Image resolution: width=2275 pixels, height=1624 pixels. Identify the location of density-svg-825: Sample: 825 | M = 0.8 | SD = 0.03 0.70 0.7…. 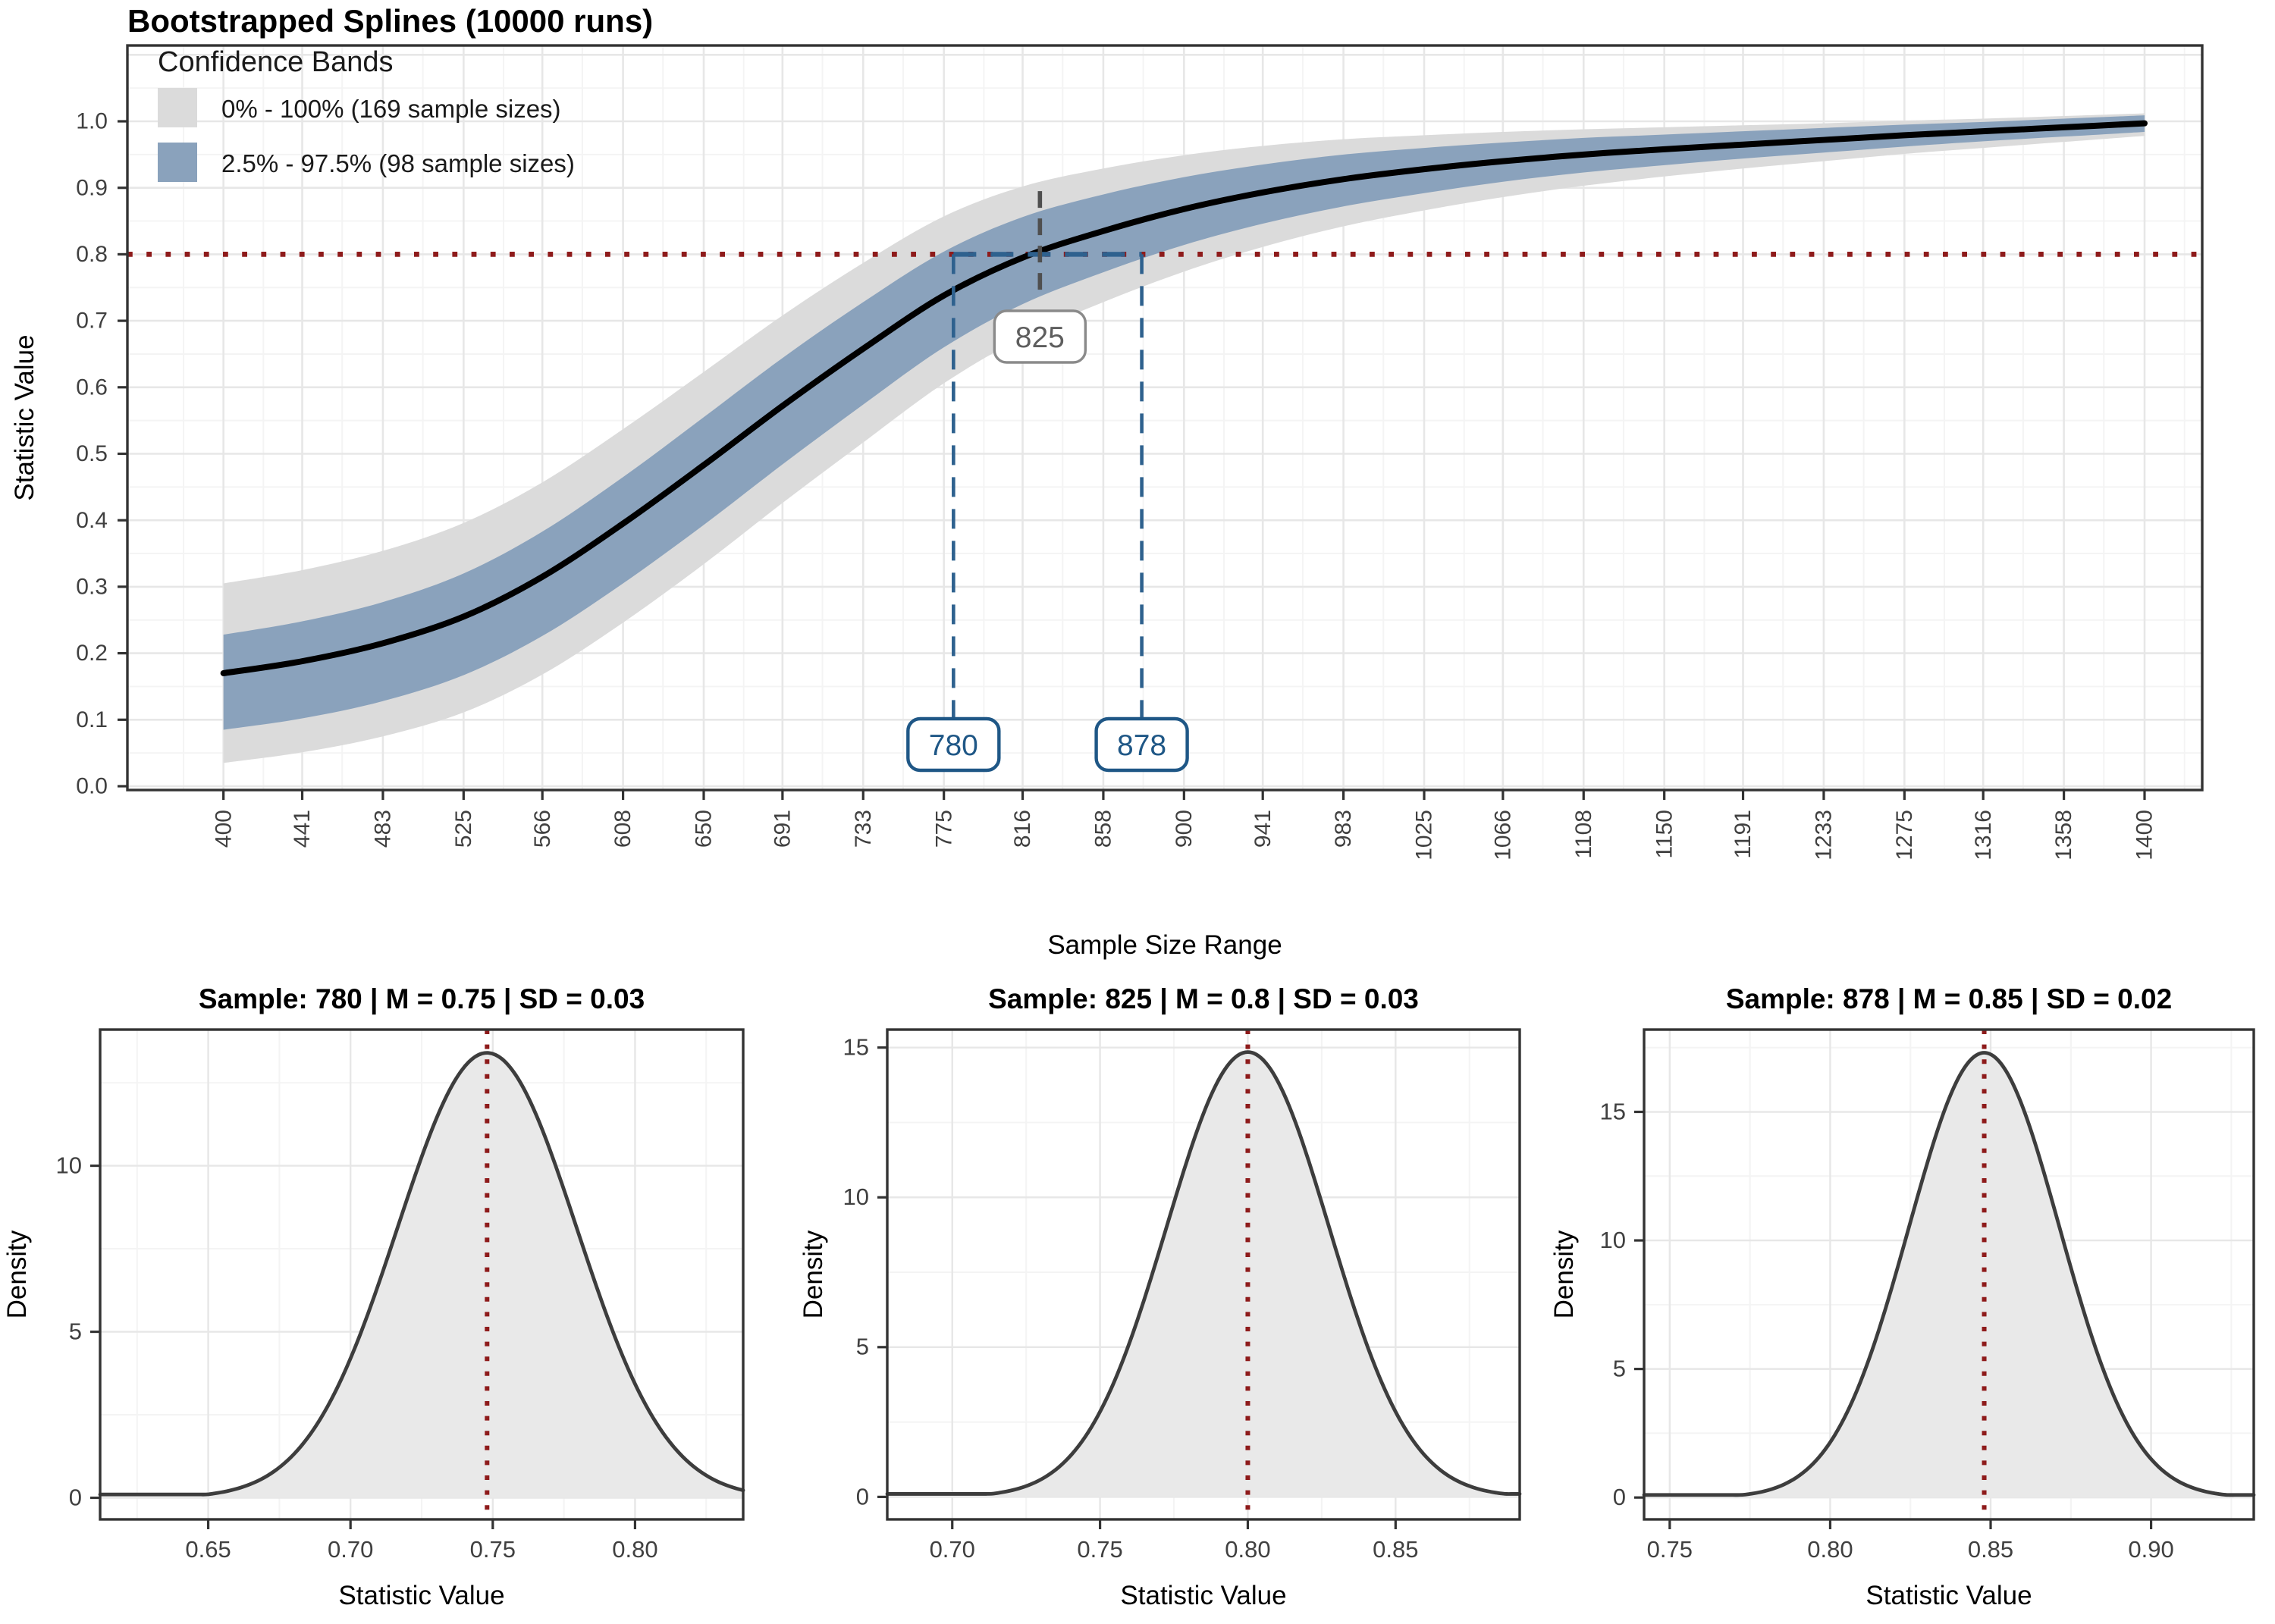
(1160, 1296).